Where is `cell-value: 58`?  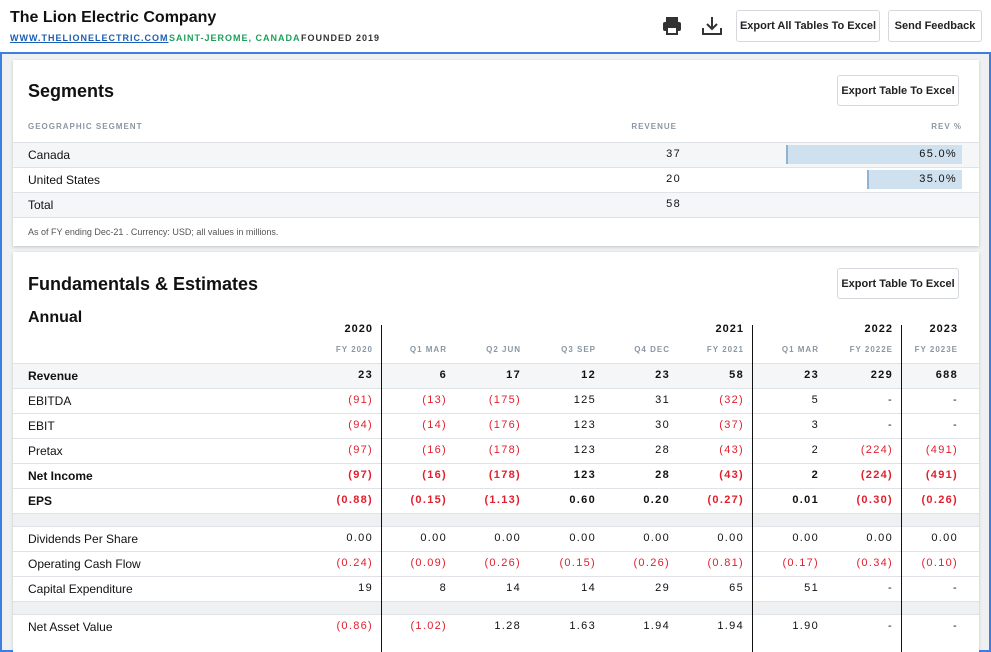
cell-value: 58 is located at coordinates (736, 375).